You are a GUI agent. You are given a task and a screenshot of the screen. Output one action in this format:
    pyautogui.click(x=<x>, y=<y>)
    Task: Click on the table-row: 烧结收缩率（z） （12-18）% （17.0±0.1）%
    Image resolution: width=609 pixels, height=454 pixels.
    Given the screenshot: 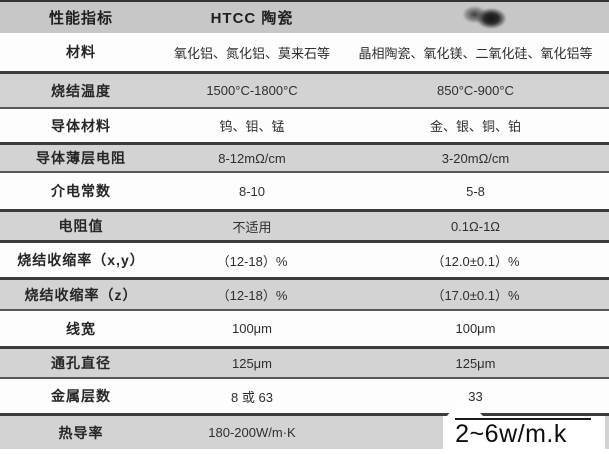 What is the action you would take?
    pyautogui.click(x=304, y=293)
    